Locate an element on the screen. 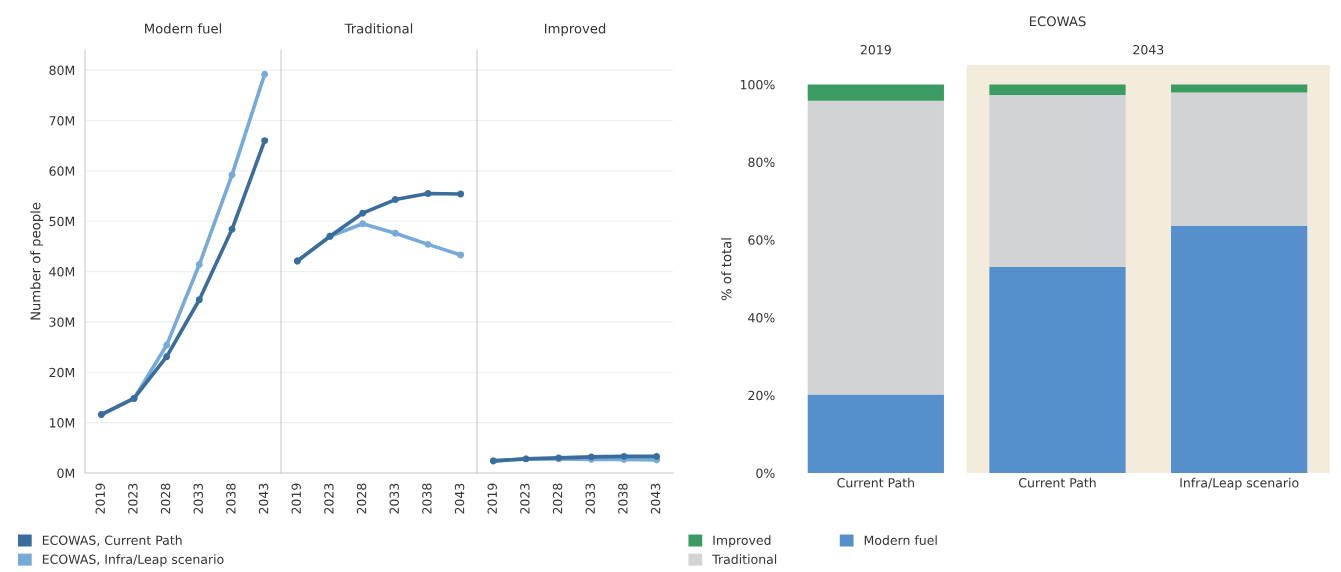 This screenshot has height=572, width=1341. y-tick-label: 70M is located at coordinates (62, 120).